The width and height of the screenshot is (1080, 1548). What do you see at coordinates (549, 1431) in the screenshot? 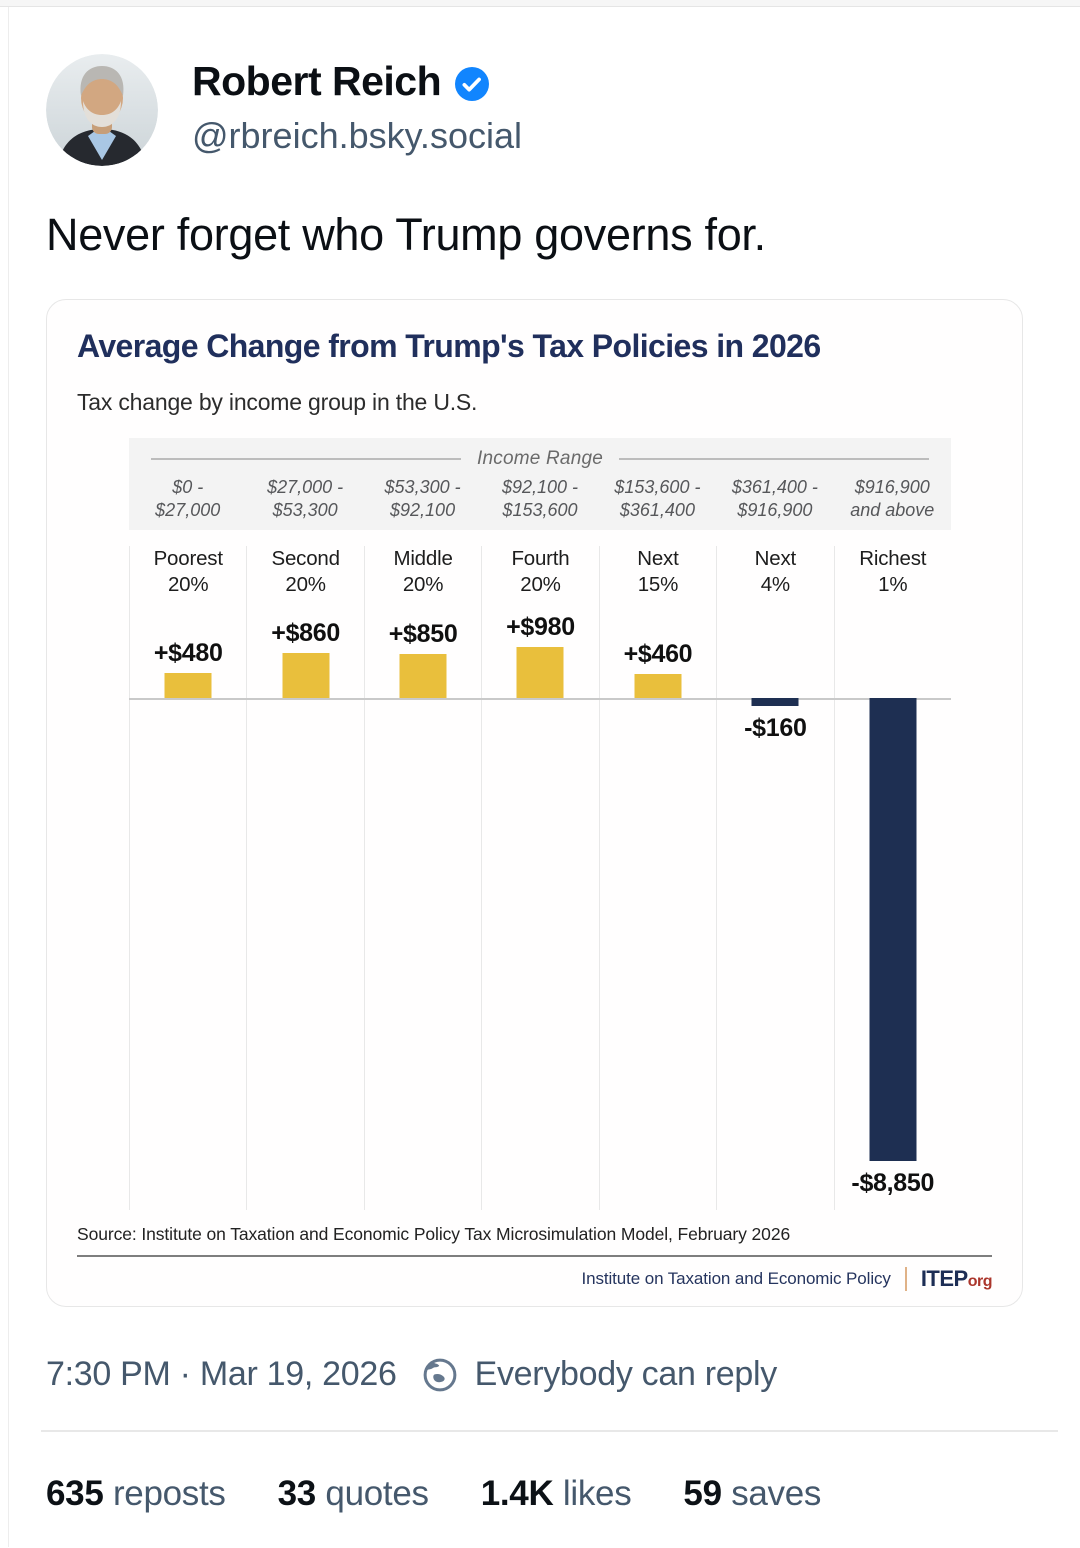
I see `post-divider` at bounding box center [549, 1431].